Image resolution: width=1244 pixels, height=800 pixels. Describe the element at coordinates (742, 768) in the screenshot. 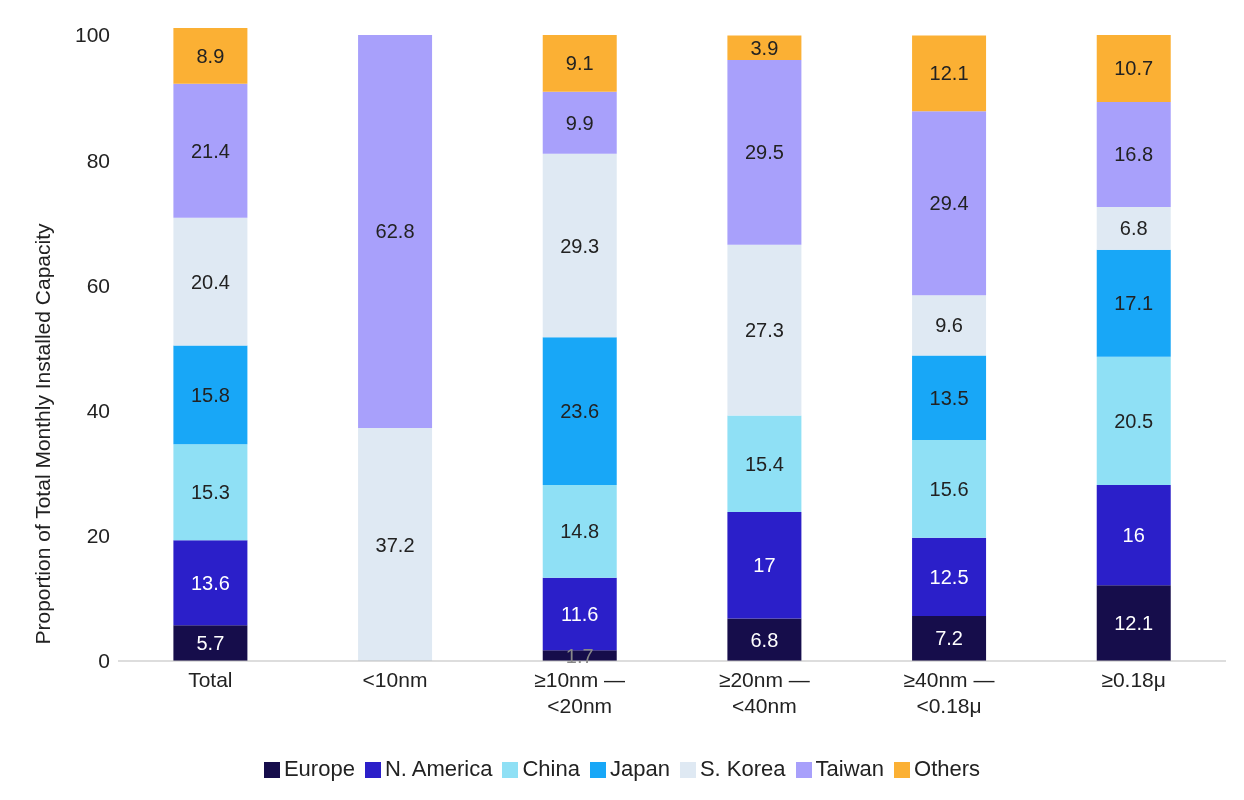

I see `legend-label: S. Korea` at that location.